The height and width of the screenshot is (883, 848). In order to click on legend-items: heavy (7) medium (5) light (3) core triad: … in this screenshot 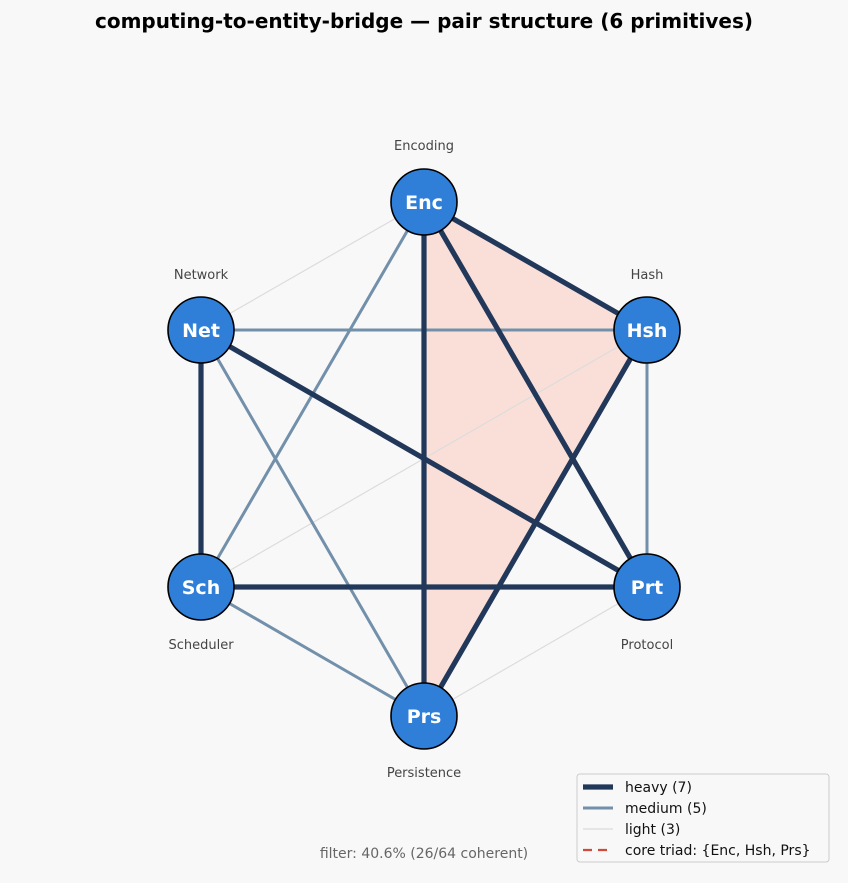, I will do `click(697, 819)`.